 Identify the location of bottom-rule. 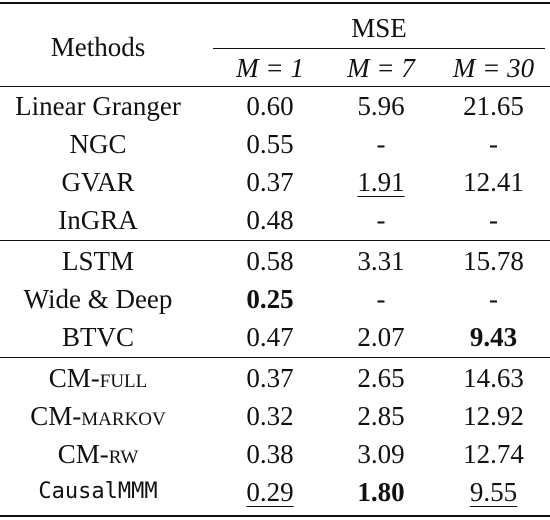
(275, 516).